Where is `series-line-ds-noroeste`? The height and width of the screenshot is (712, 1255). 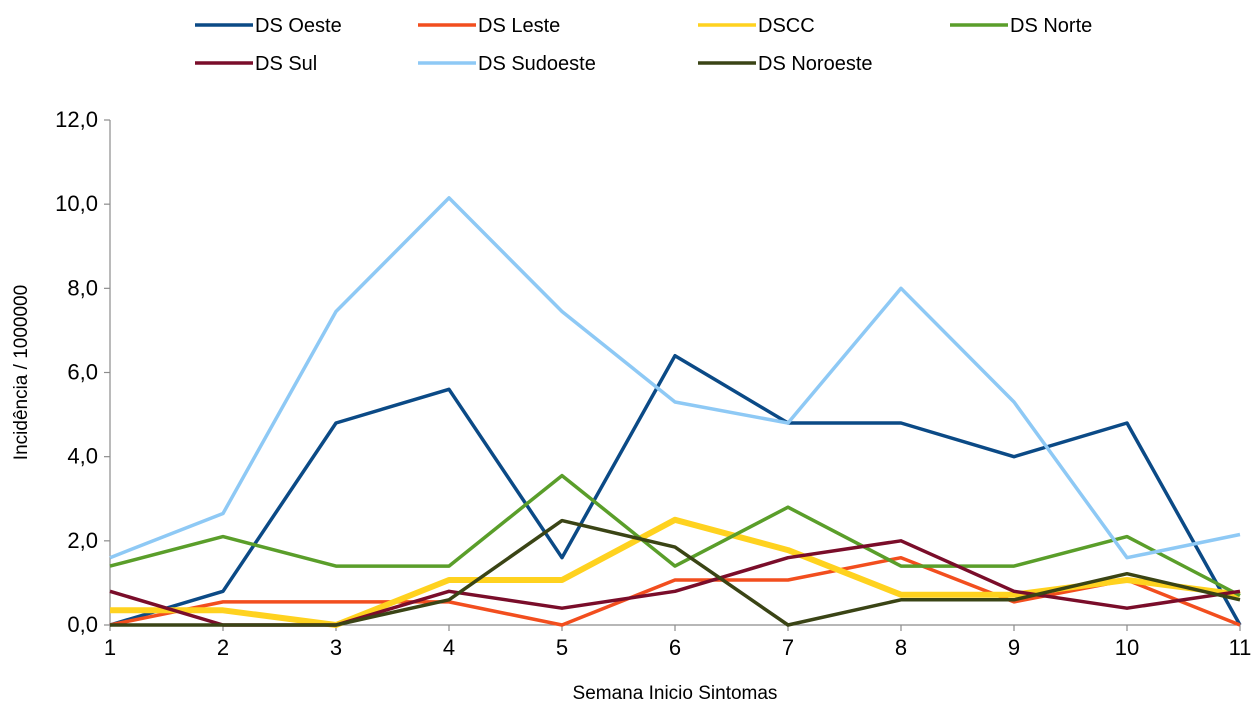 series-line-ds-noroeste is located at coordinates (675, 572).